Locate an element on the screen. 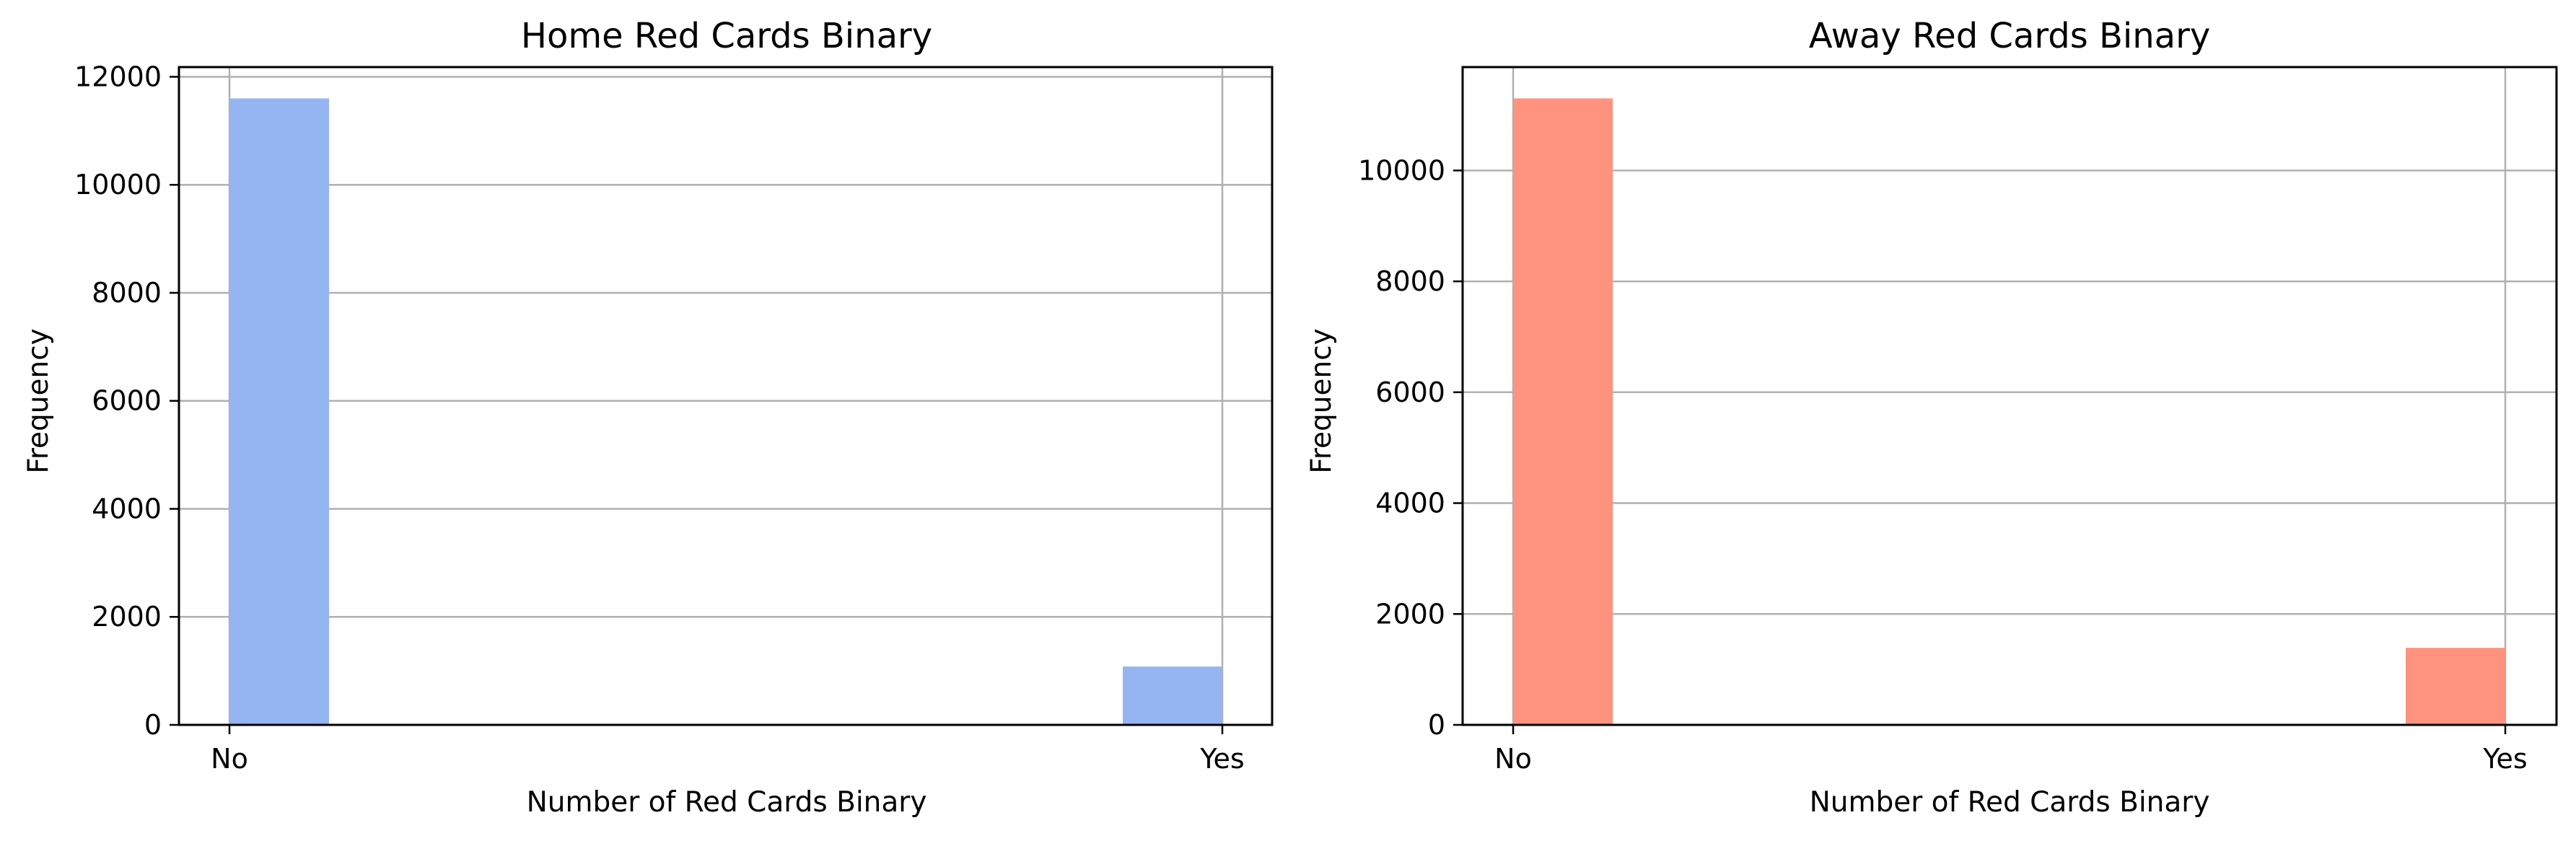 This screenshot has height=841, width=2576. chart-title: Away Red Cards Binary is located at coordinates (2009, 36).